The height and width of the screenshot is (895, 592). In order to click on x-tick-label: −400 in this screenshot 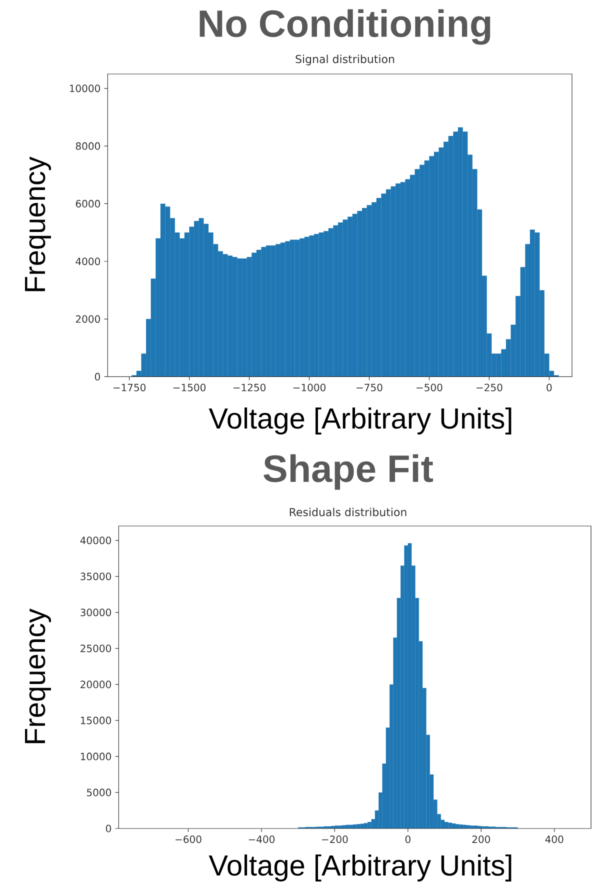, I will do `click(261, 840)`.